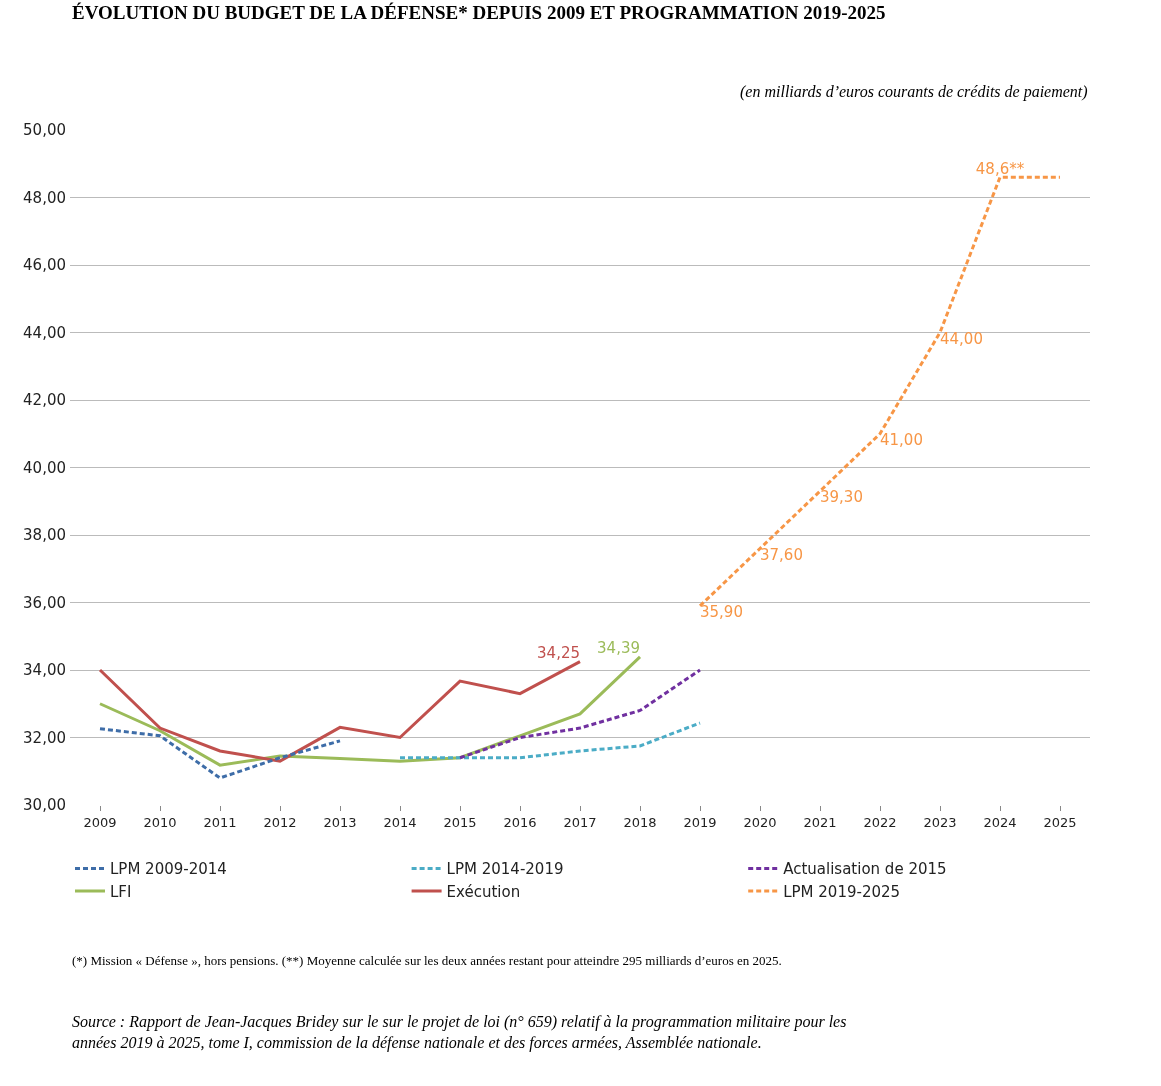 The width and height of the screenshot is (1161, 1086). Describe the element at coordinates (280, 822) in the screenshot. I see `x-tick-label: 2012` at that location.